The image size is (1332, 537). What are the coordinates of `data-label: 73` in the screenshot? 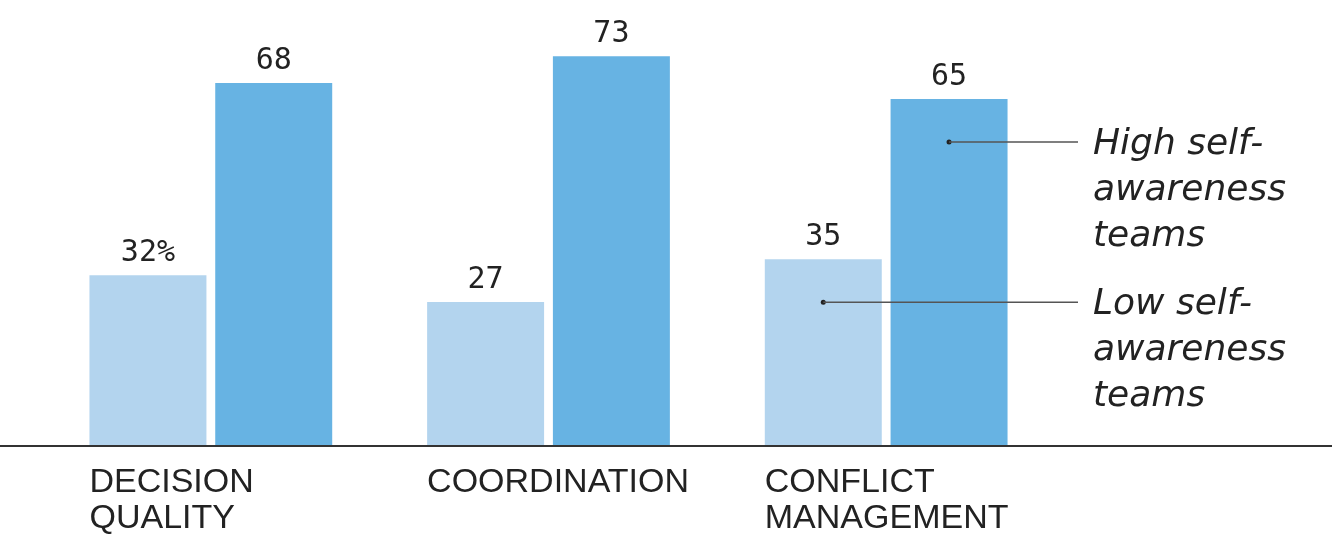 It's located at (611, 32).